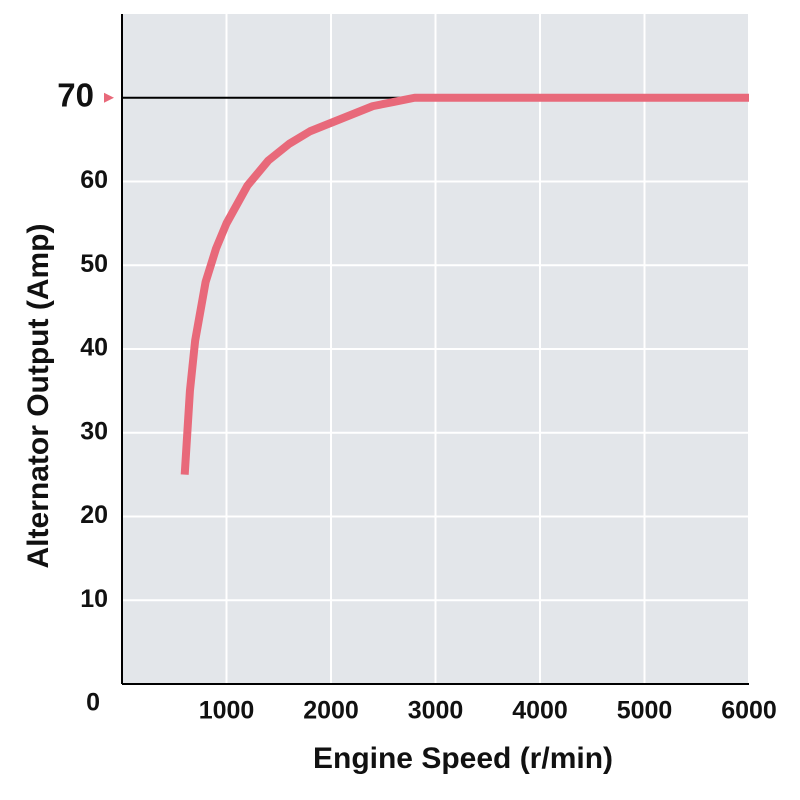  I want to click on x-tick-label: 1000, so click(227, 711).